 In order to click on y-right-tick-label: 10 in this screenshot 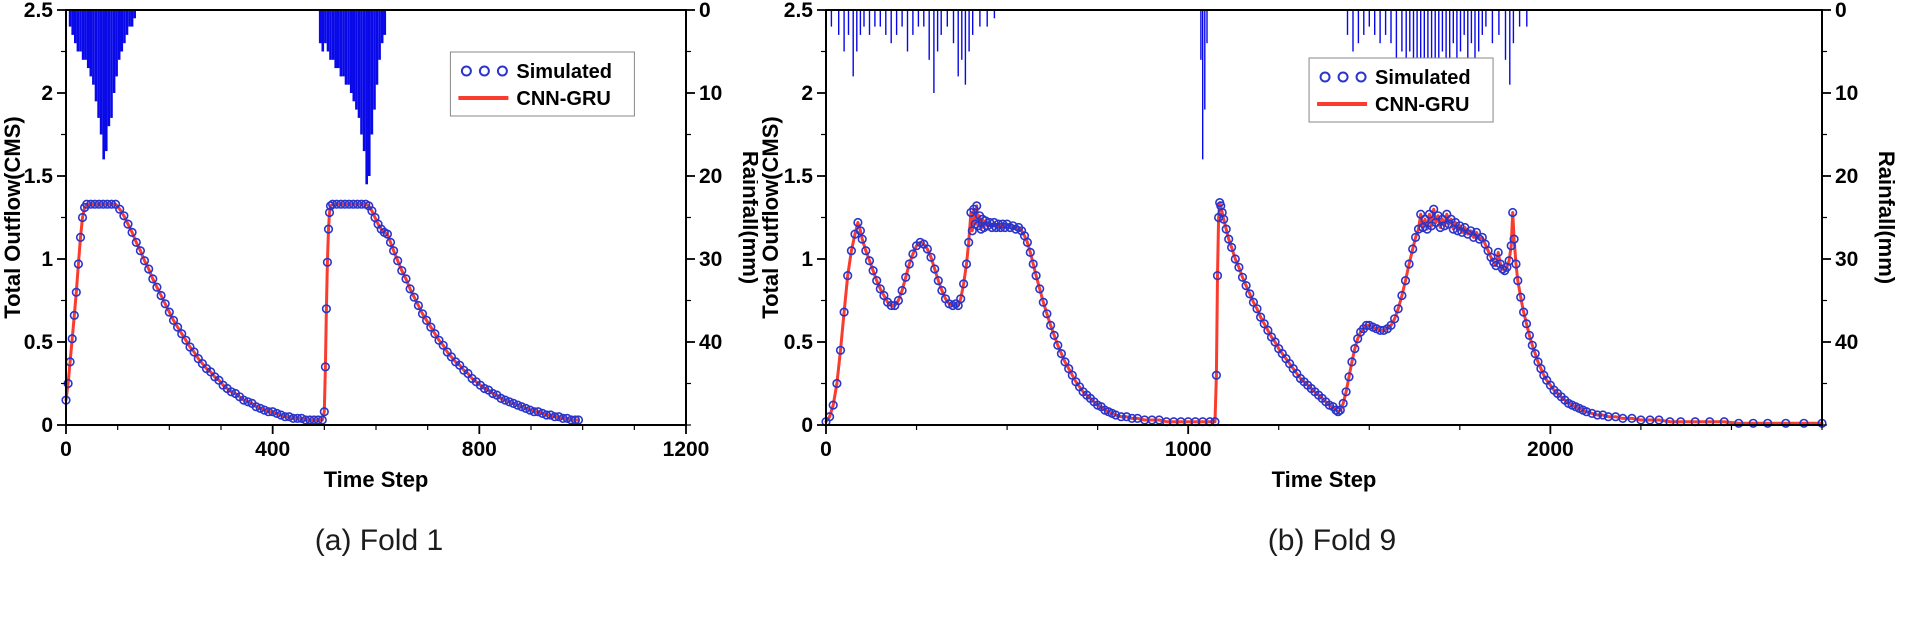, I will do `click(710, 93)`.